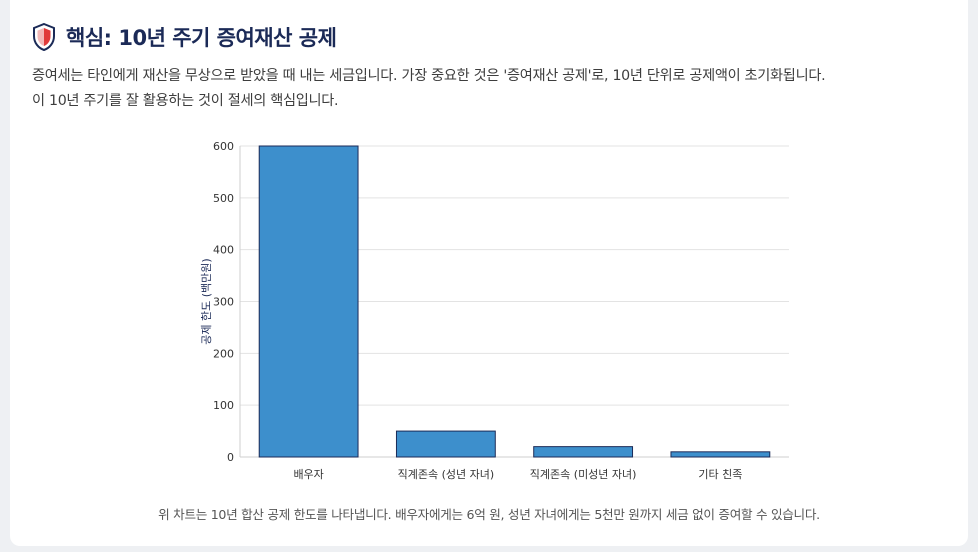 The image size is (978, 552). What do you see at coordinates (185, 101) in the screenshot?
I see `description-line-2: 이 10년 주기를 잘 활용하는 것이 절세의 핵심입니다.` at bounding box center [185, 101].